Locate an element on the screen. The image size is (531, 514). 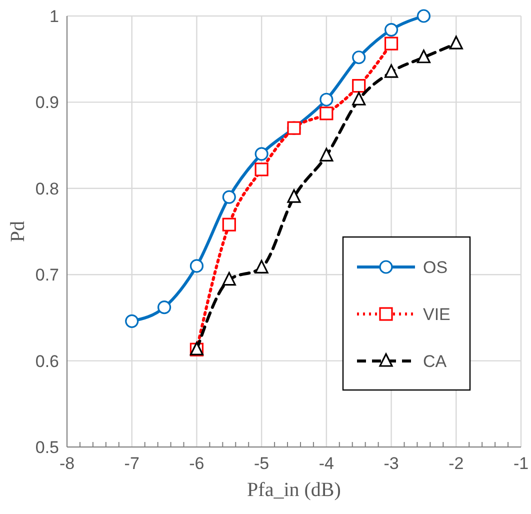
x-tick-label: -3 is located at coordinates (391, 463).